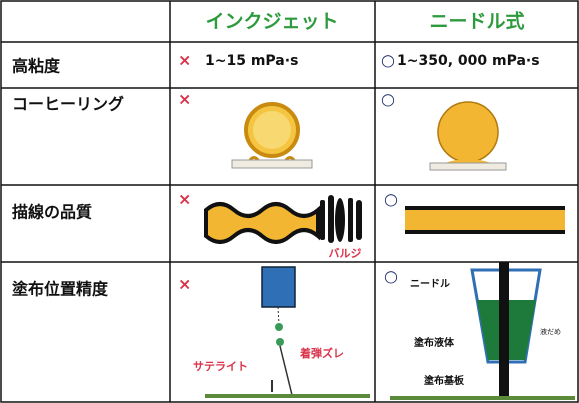 The width and height of the screenshot is (579, 403). What do you see at coordinates (52, 212) in the screenshot?
I see `row-label: 描線の品質` at bounding box center [52, 212].